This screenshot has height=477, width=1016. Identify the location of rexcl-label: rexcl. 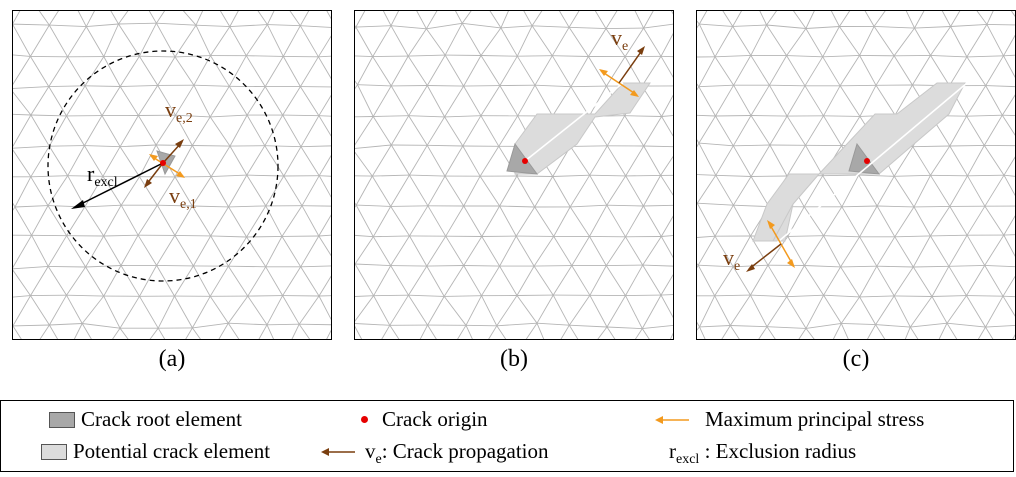
(102, 175).